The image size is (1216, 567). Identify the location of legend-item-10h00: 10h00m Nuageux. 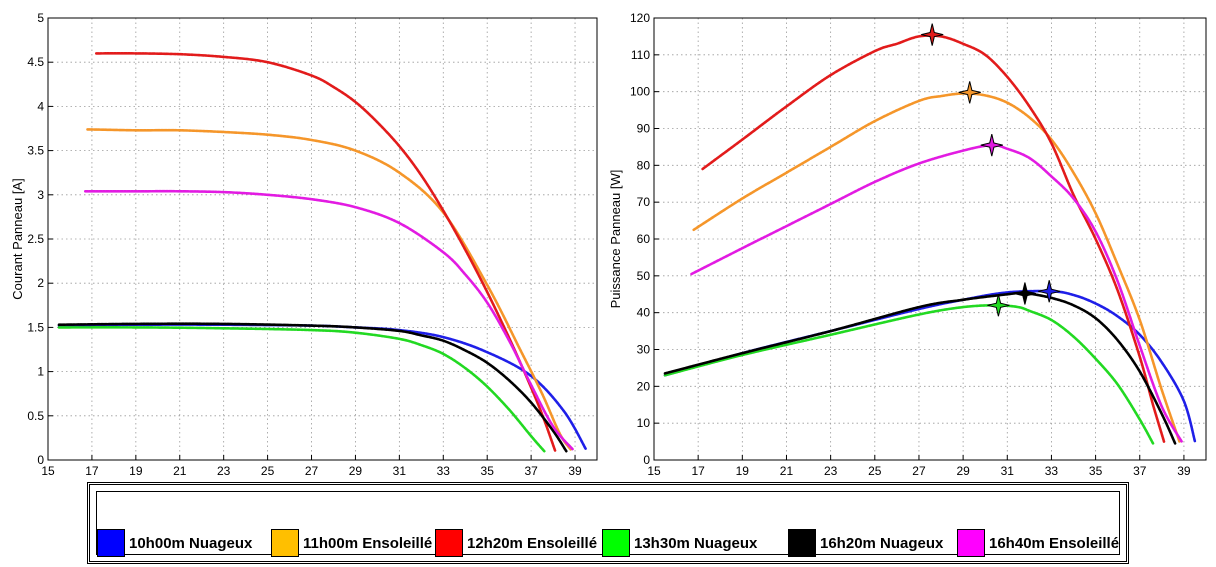
(174, 543).